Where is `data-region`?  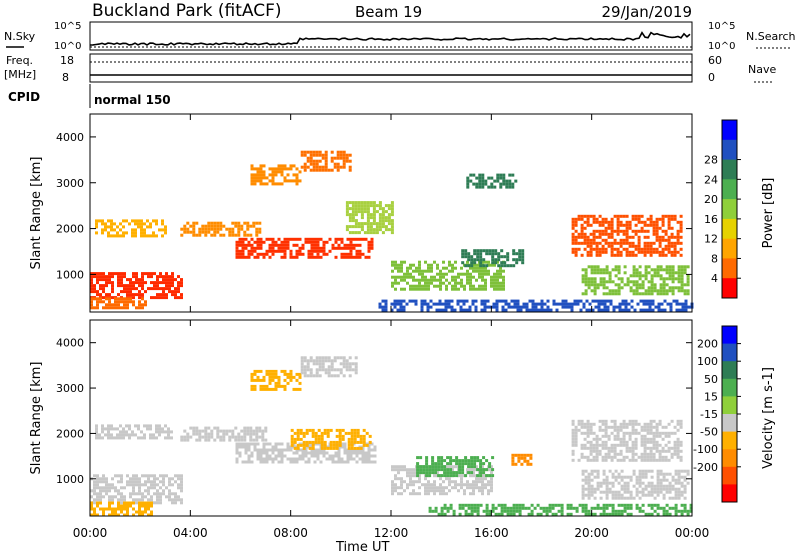 data-region is located at coordinates (136, 286).